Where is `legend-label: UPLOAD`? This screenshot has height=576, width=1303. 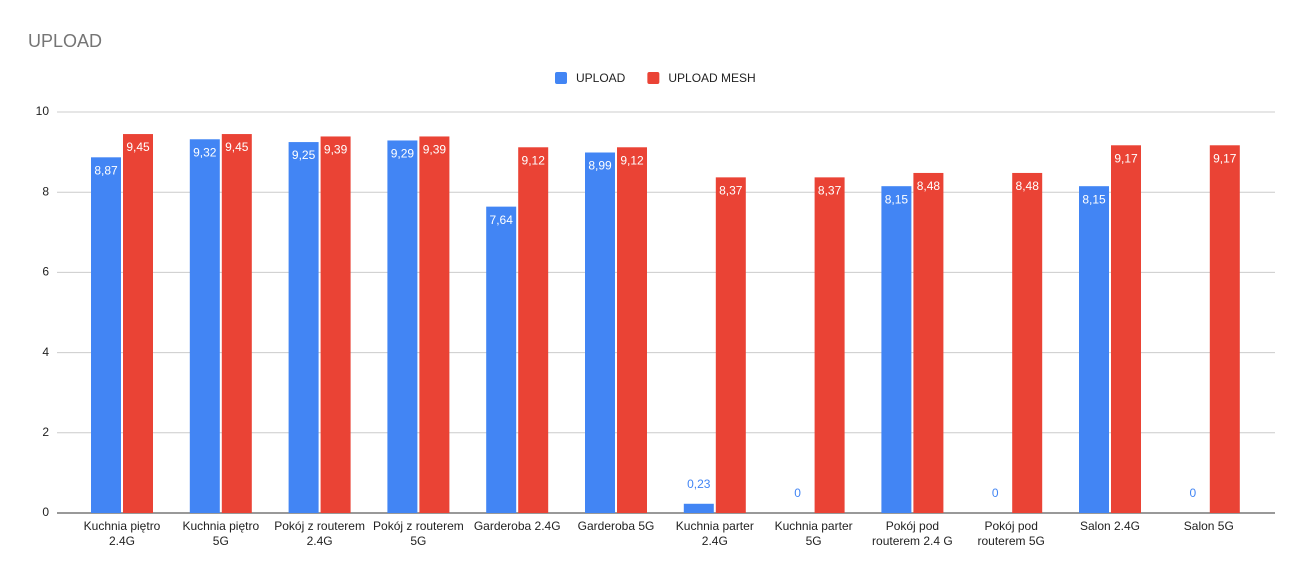
legend-label: UPLOAD is located at coordinates (601, 78).